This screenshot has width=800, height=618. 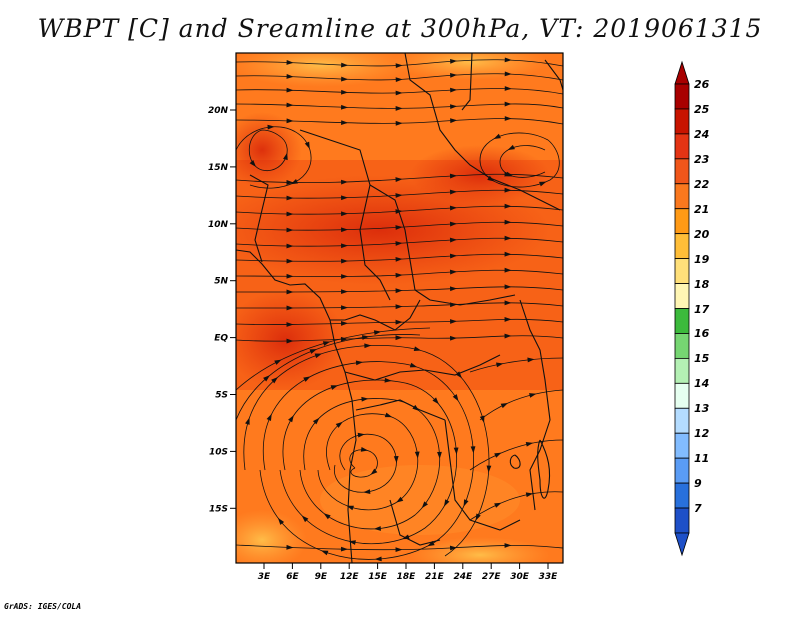 What do you see at coordinates (492, 577) in the screenshot?
I see `lon-tick-label: 27E` at bounding box center [492, 577].